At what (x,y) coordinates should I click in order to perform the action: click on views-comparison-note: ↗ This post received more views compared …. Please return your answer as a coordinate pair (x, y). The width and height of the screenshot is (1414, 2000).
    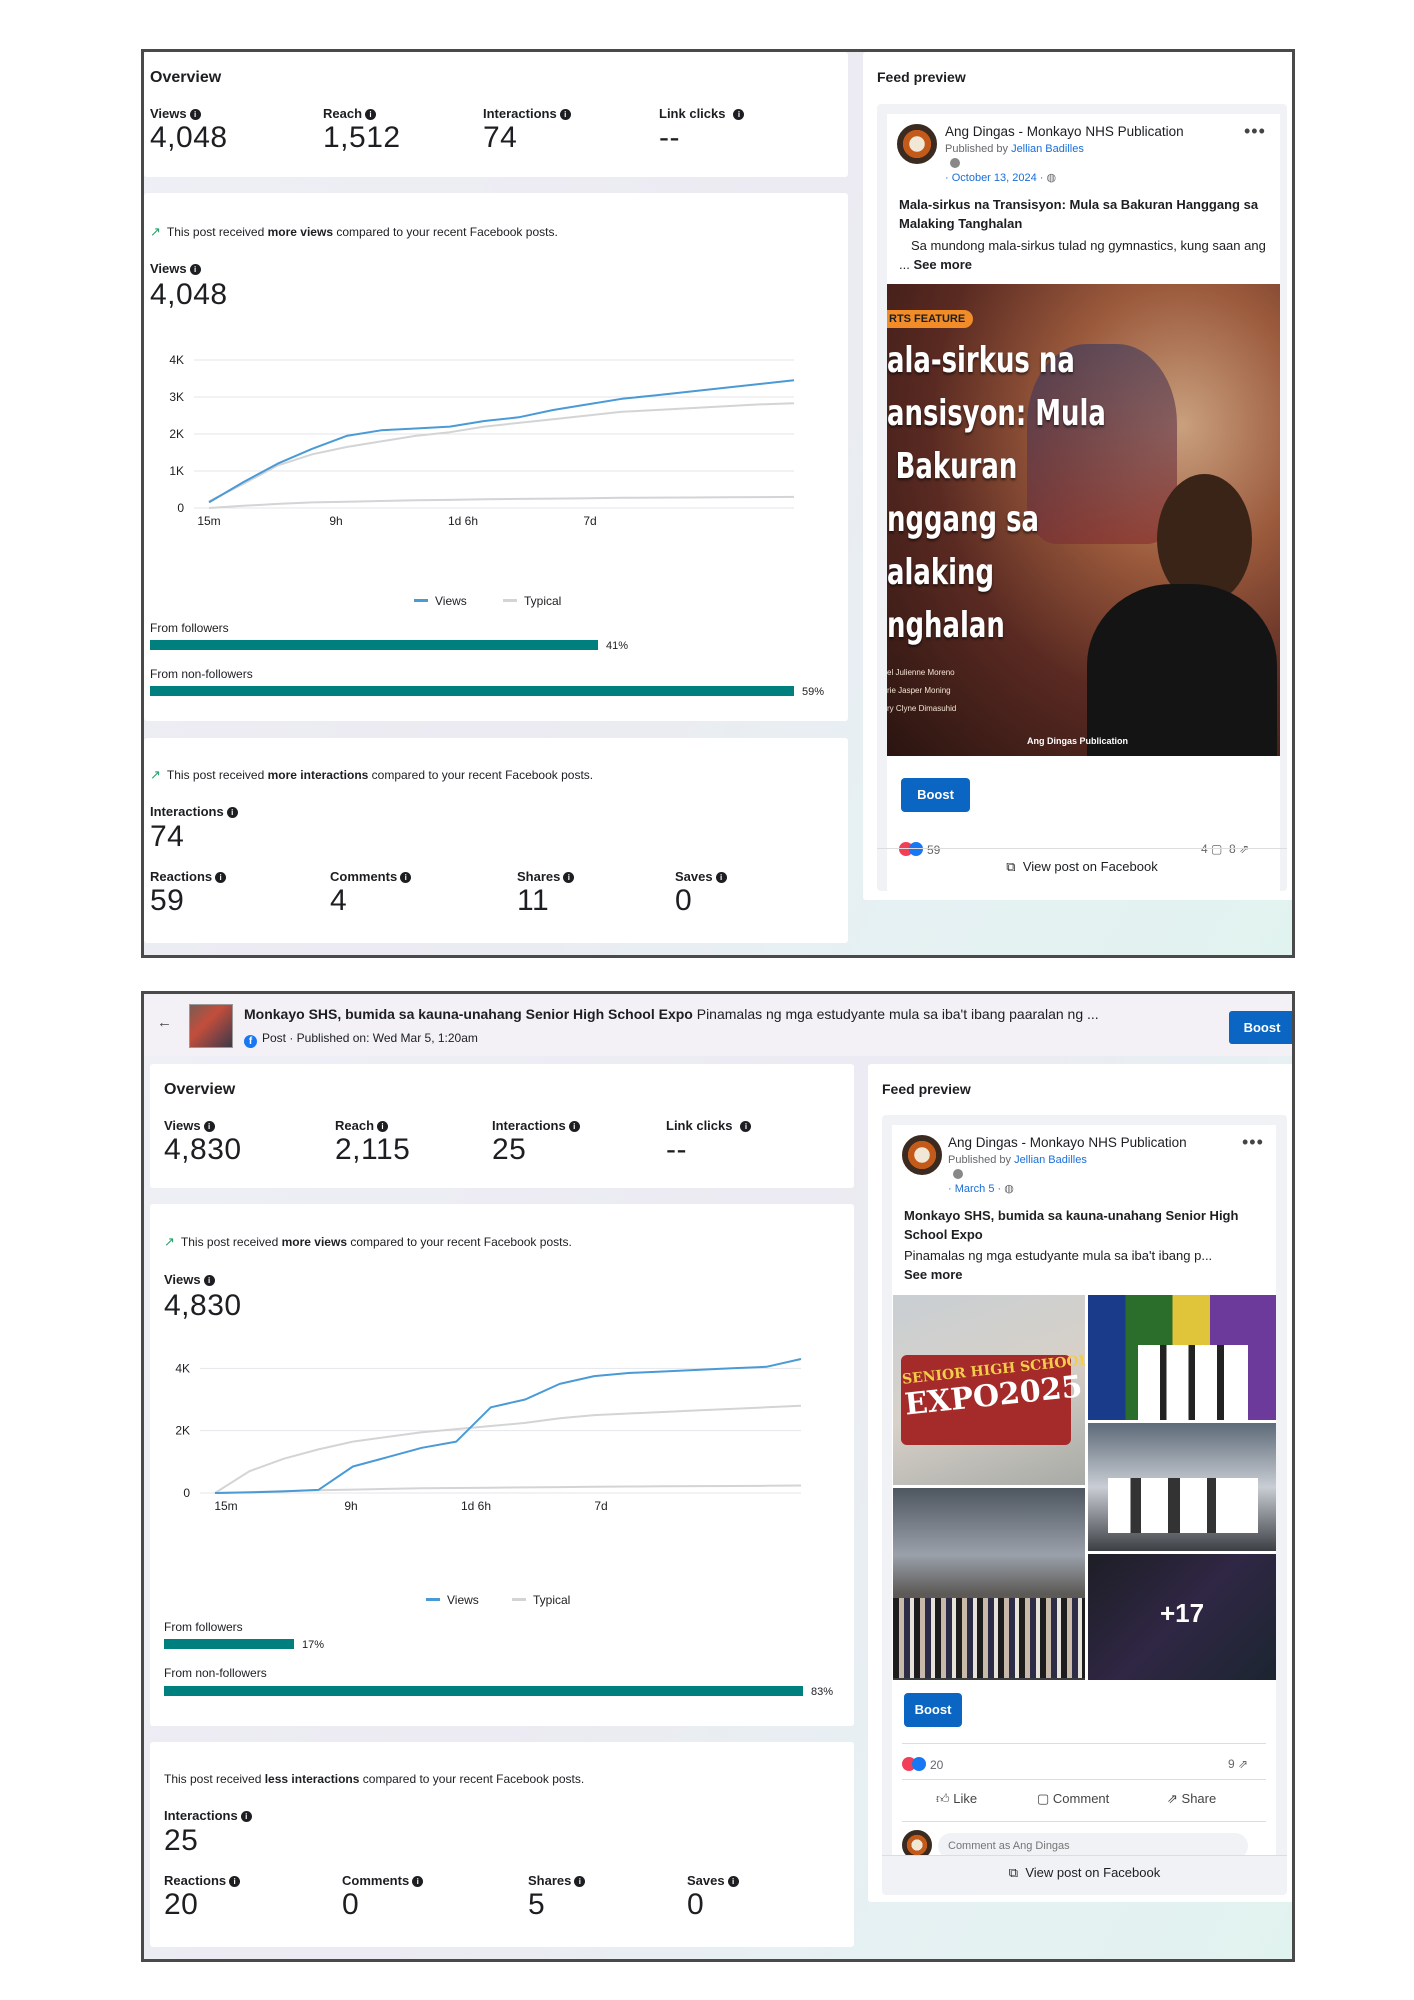
    Looking at the image, I should click on (368, 1241).